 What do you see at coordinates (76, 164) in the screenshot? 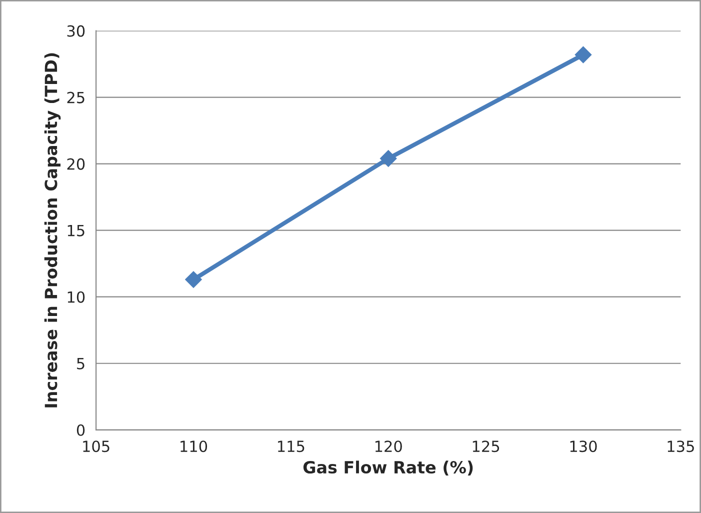
I see `y-tick-label: 20` at bounding box center [76, 164].